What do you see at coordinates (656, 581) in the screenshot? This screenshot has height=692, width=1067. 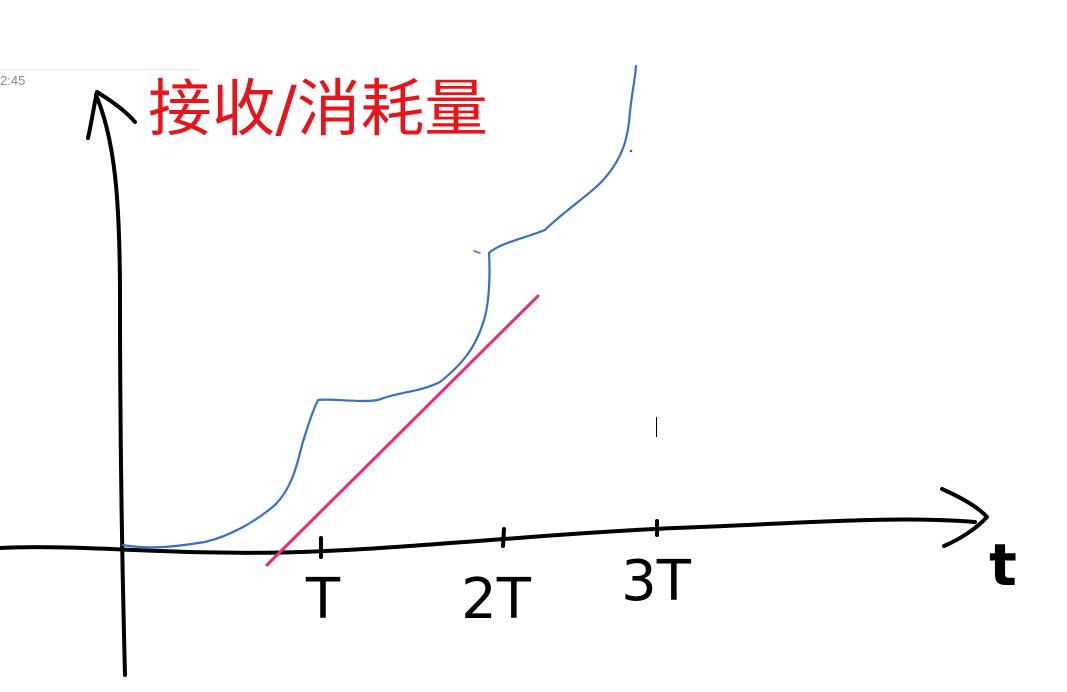 I see `tick-label-3T: 3T` at bounding box center [656, 581].